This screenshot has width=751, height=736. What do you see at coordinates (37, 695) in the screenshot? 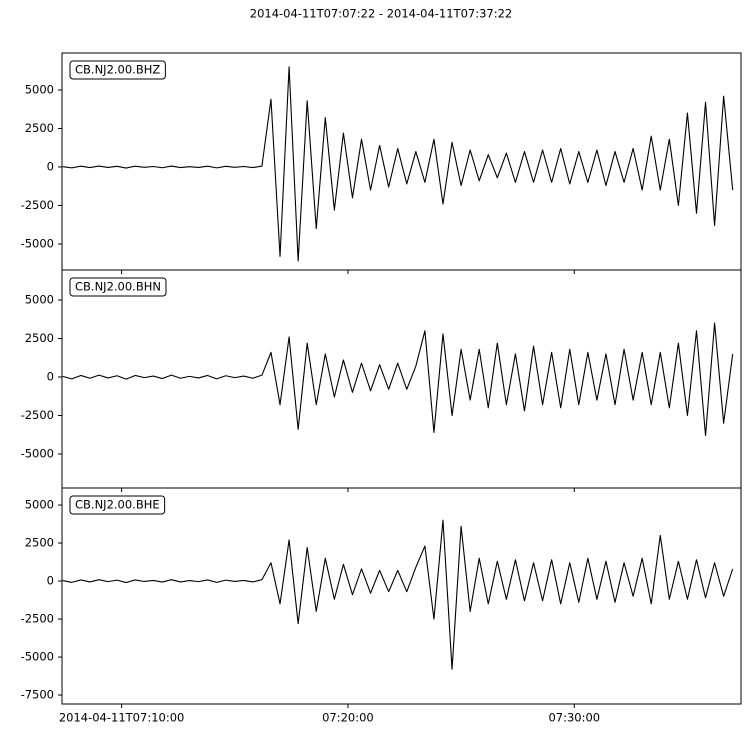
I see `y-tick-label: -7500` at bounding box center [37, 695].